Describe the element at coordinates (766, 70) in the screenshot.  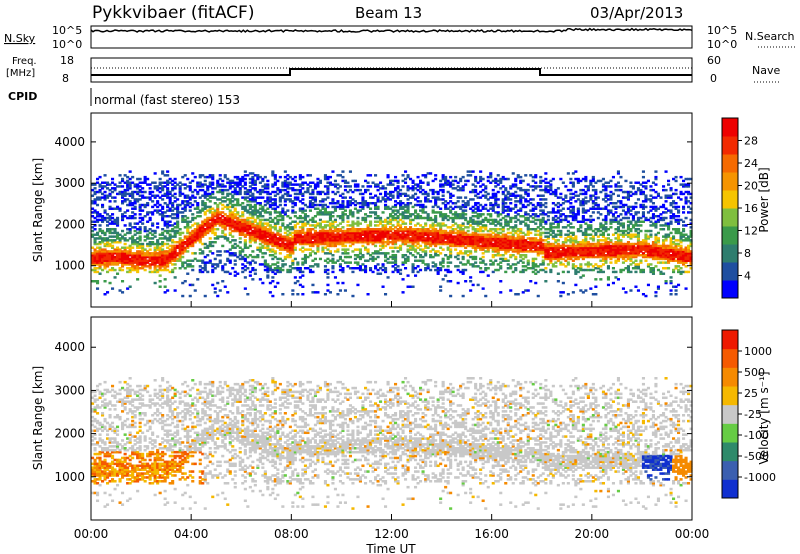
I see `nave-label: Nave` at that location.